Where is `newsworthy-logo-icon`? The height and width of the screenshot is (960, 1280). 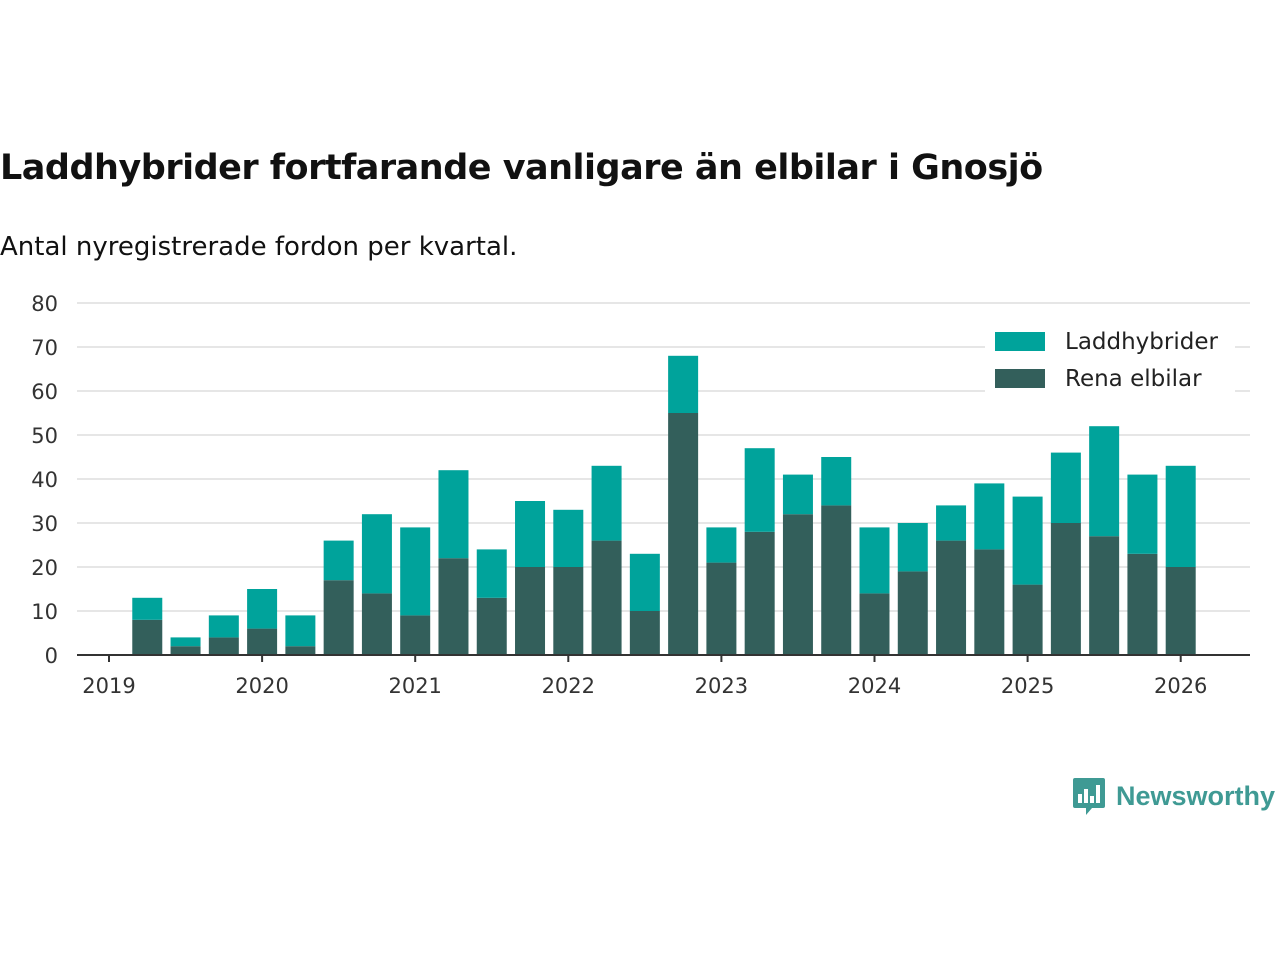 newsworthy-logo-icon is located at coordinates (1089, 796).